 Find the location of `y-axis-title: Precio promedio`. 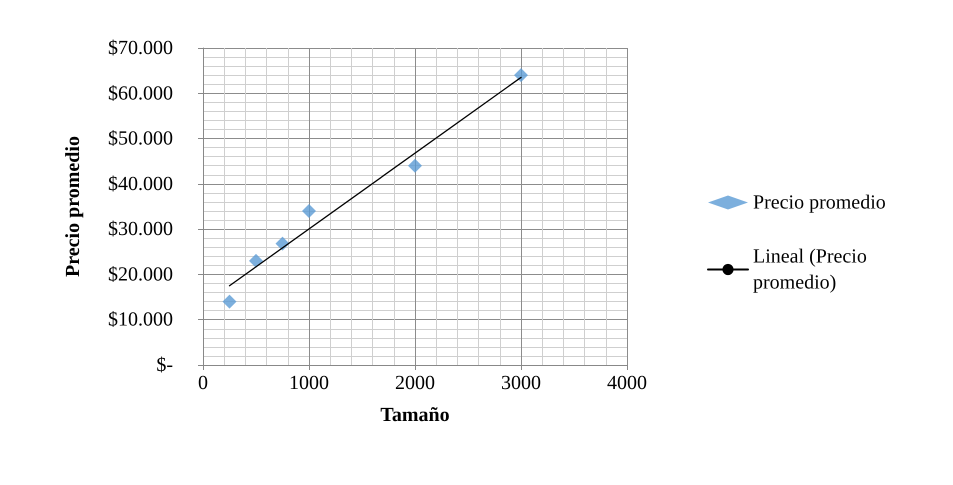

y-axis-title: Precio promedio is located at coordinates (73, 206).